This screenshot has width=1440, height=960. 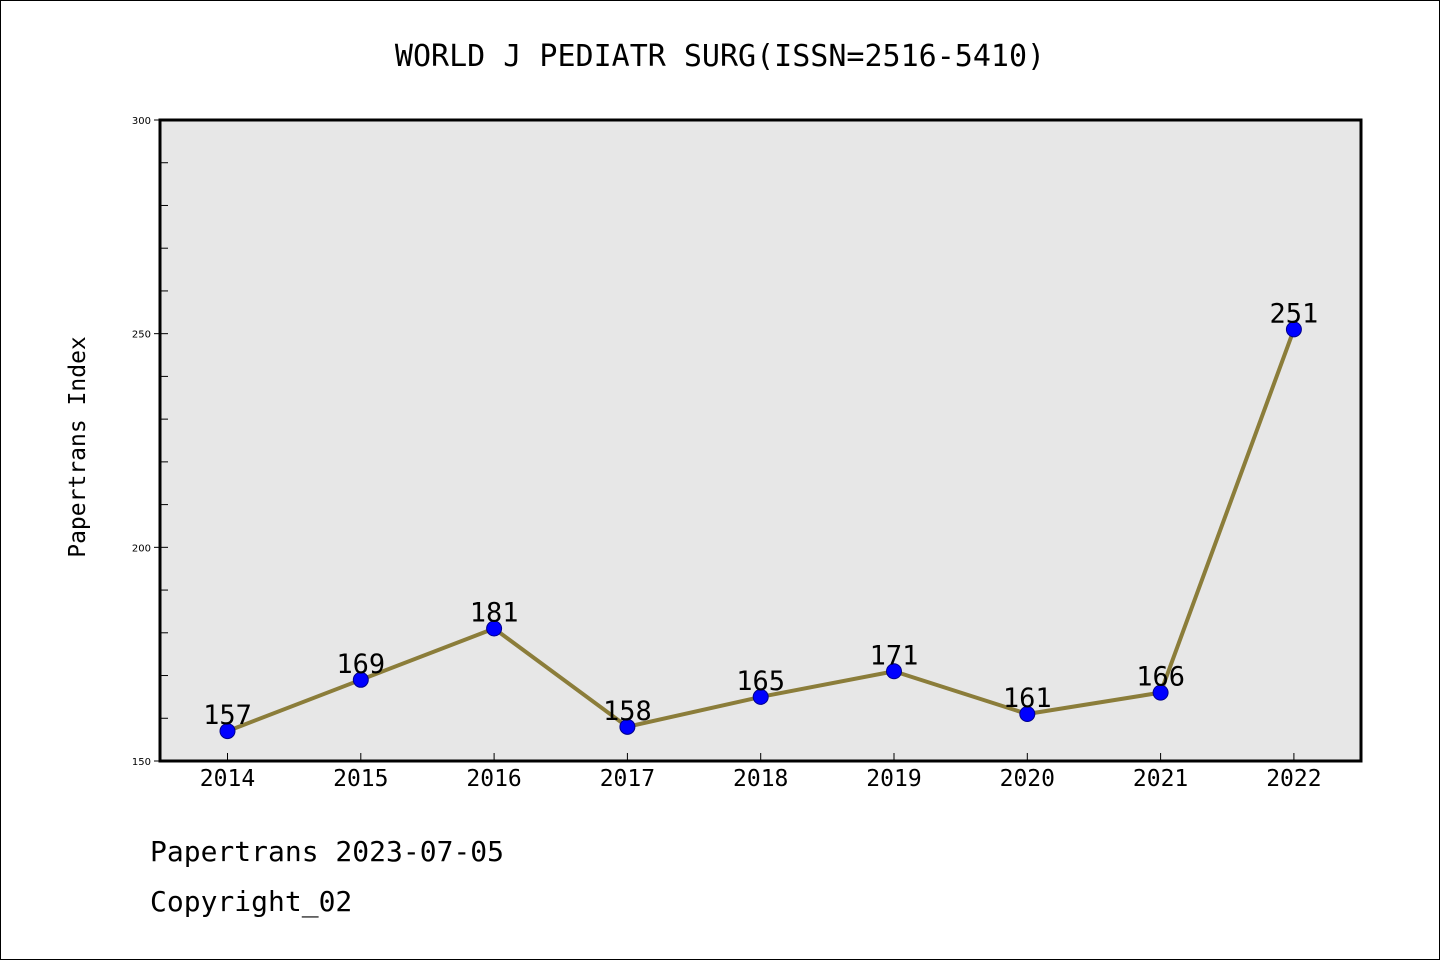 I want to click on data-label: 251, so click(x=1294, y=313).